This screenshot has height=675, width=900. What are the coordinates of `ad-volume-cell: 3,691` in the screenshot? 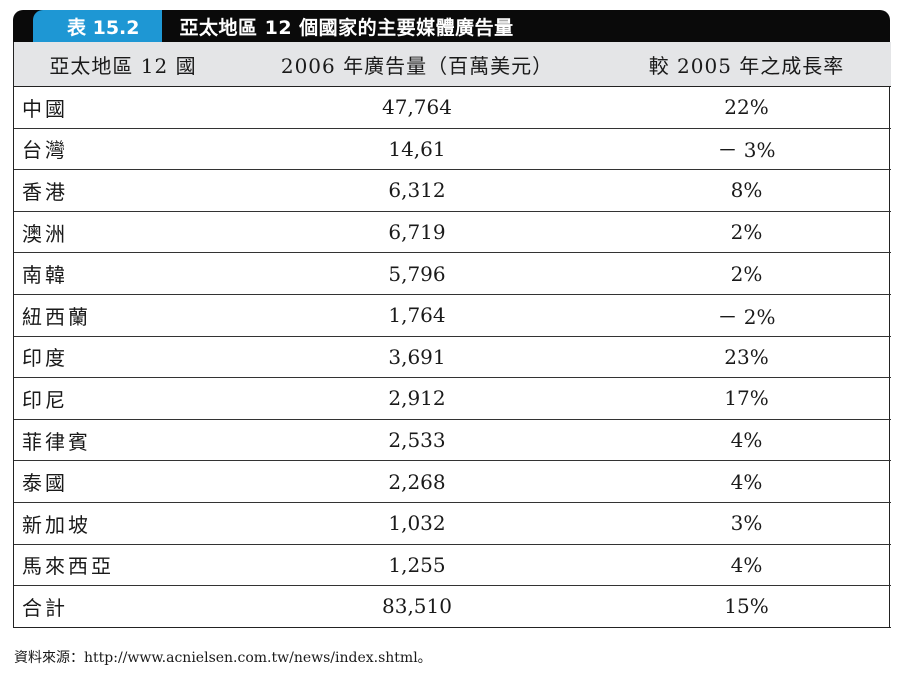 It's located at (417, 357).